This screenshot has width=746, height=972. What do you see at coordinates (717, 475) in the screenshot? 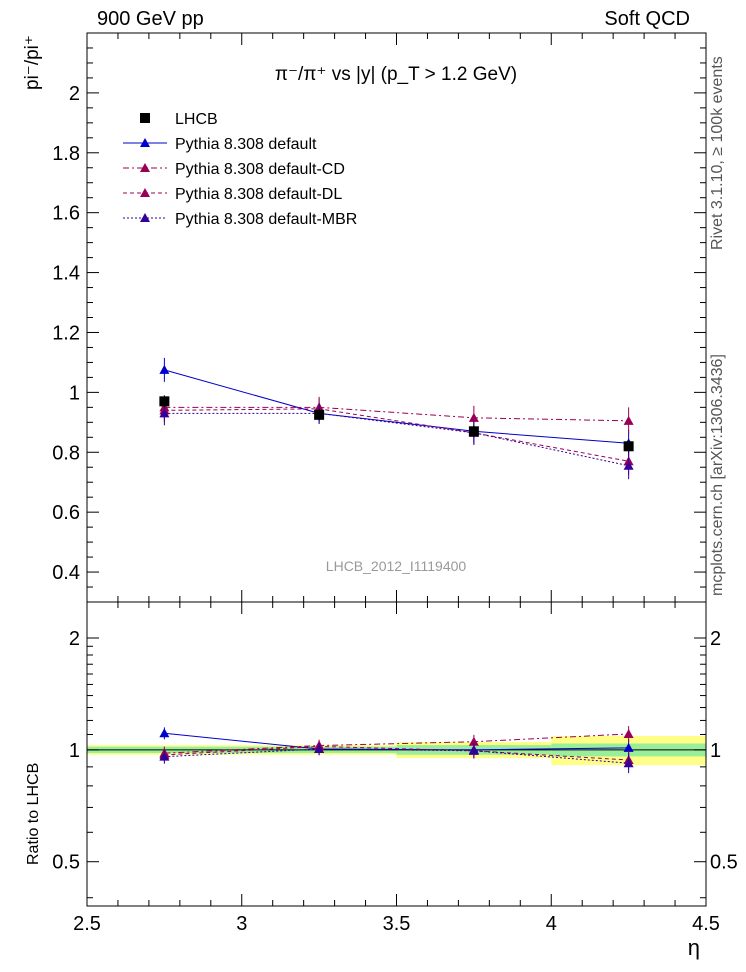
I see `mcplots-label: mcplots.cern.ch [arXiv:1306.3436]` at bounding box center [717, 475].